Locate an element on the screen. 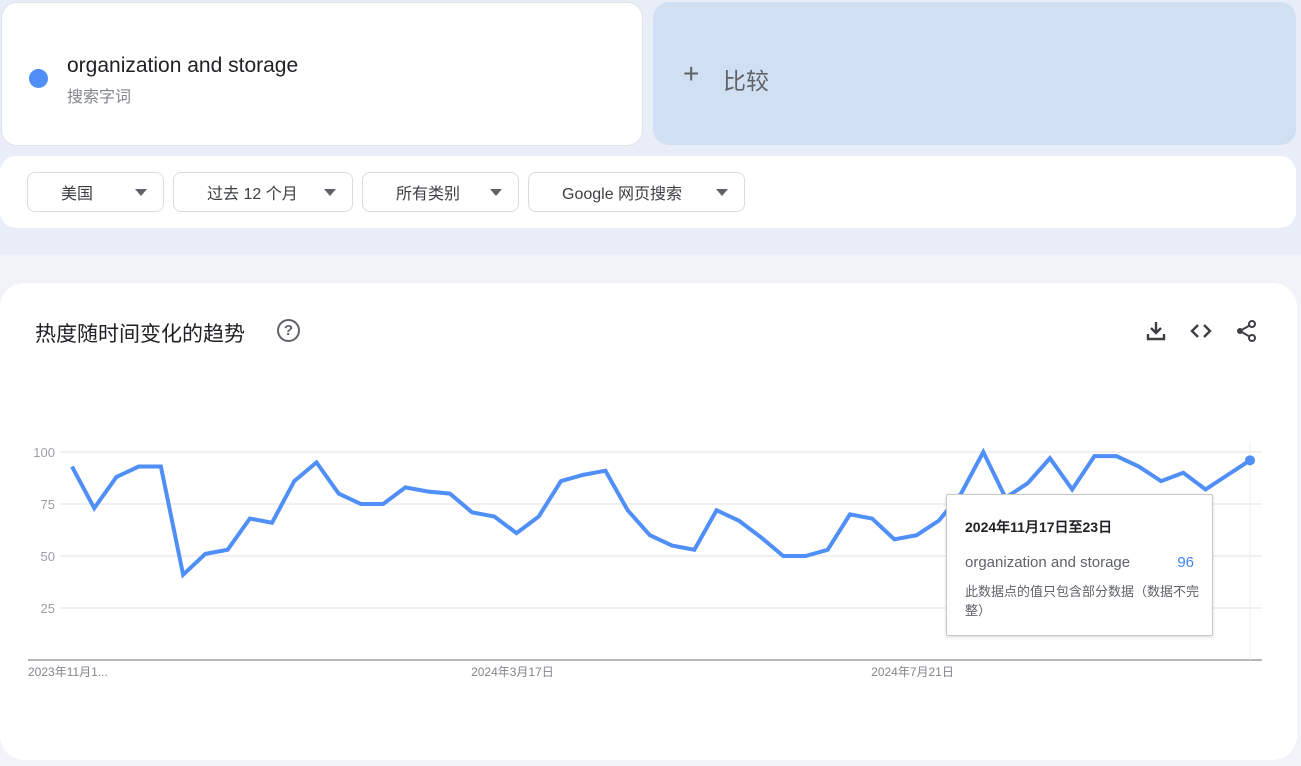 This screenshot has width=1301, height=766. x-tick-label: 2024年3月17日 is located at coordinates (512, 672).